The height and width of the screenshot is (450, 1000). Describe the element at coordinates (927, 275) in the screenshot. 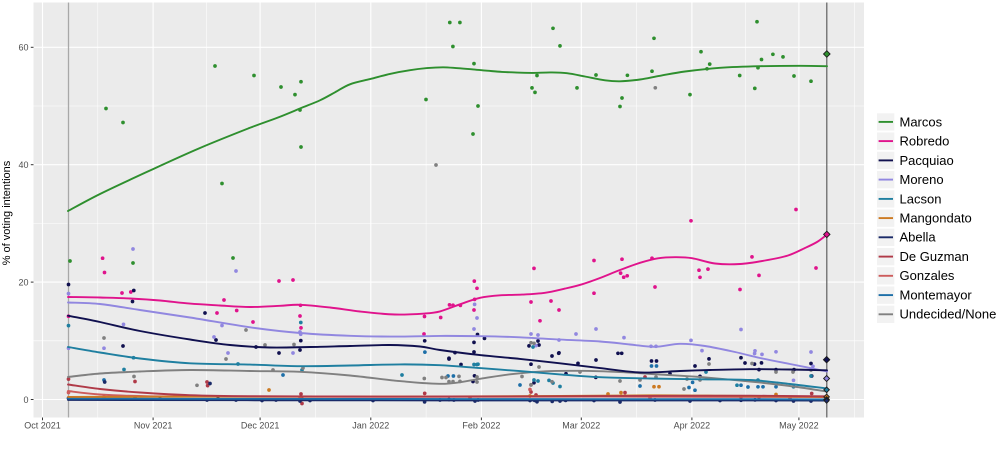

I see `svg-text: Gonzales` at that location.